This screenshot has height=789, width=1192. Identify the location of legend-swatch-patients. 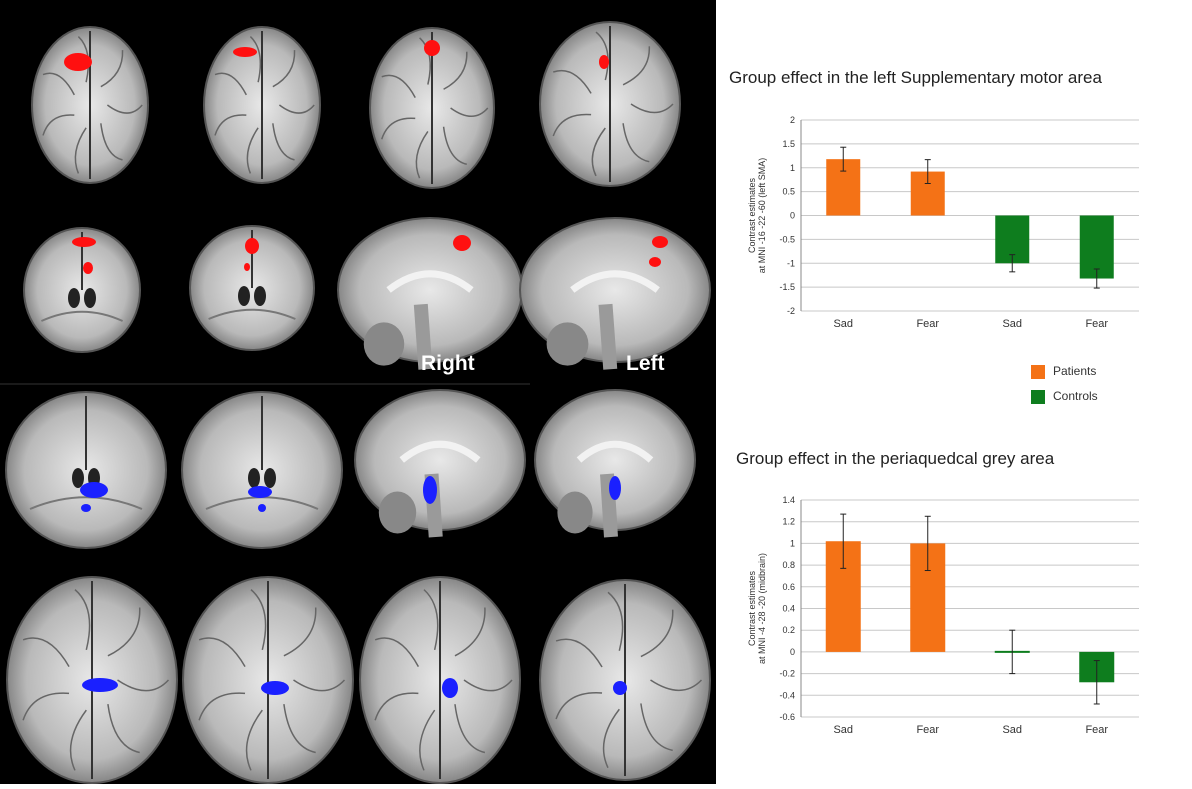
(1038, 372).